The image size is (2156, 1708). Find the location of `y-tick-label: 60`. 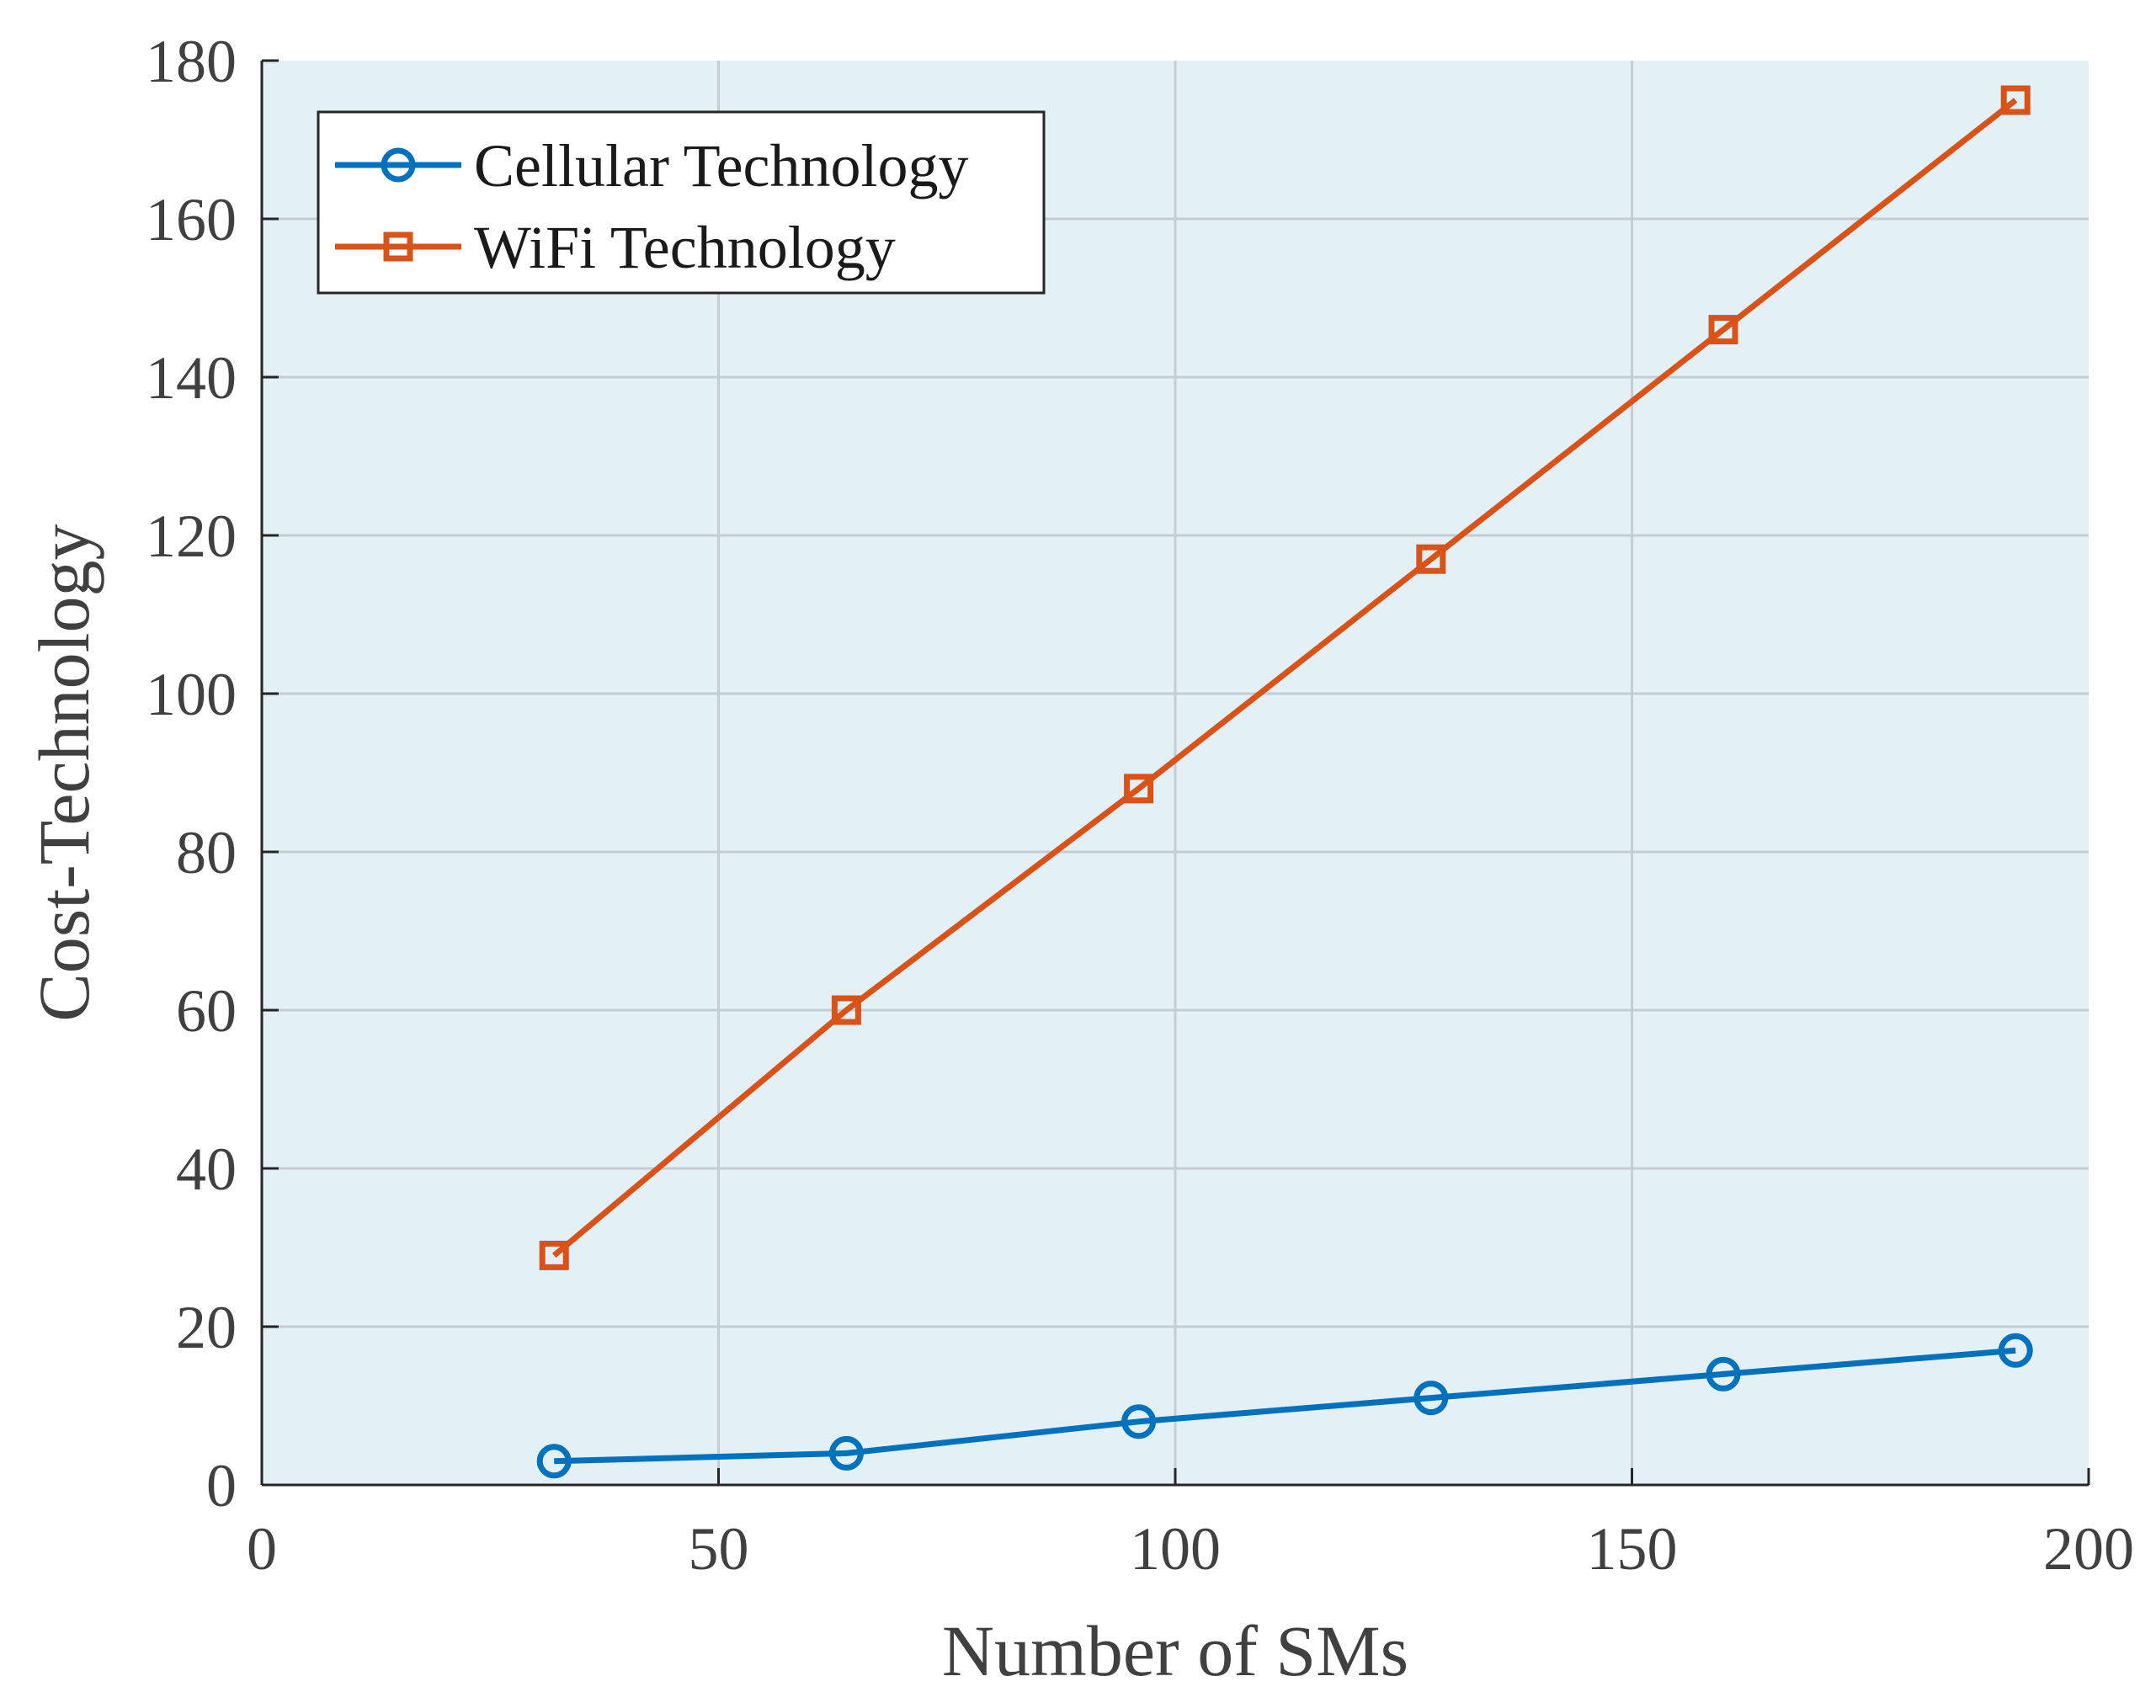

y-tick-label: 60 is located at coordinates (206, 1011).